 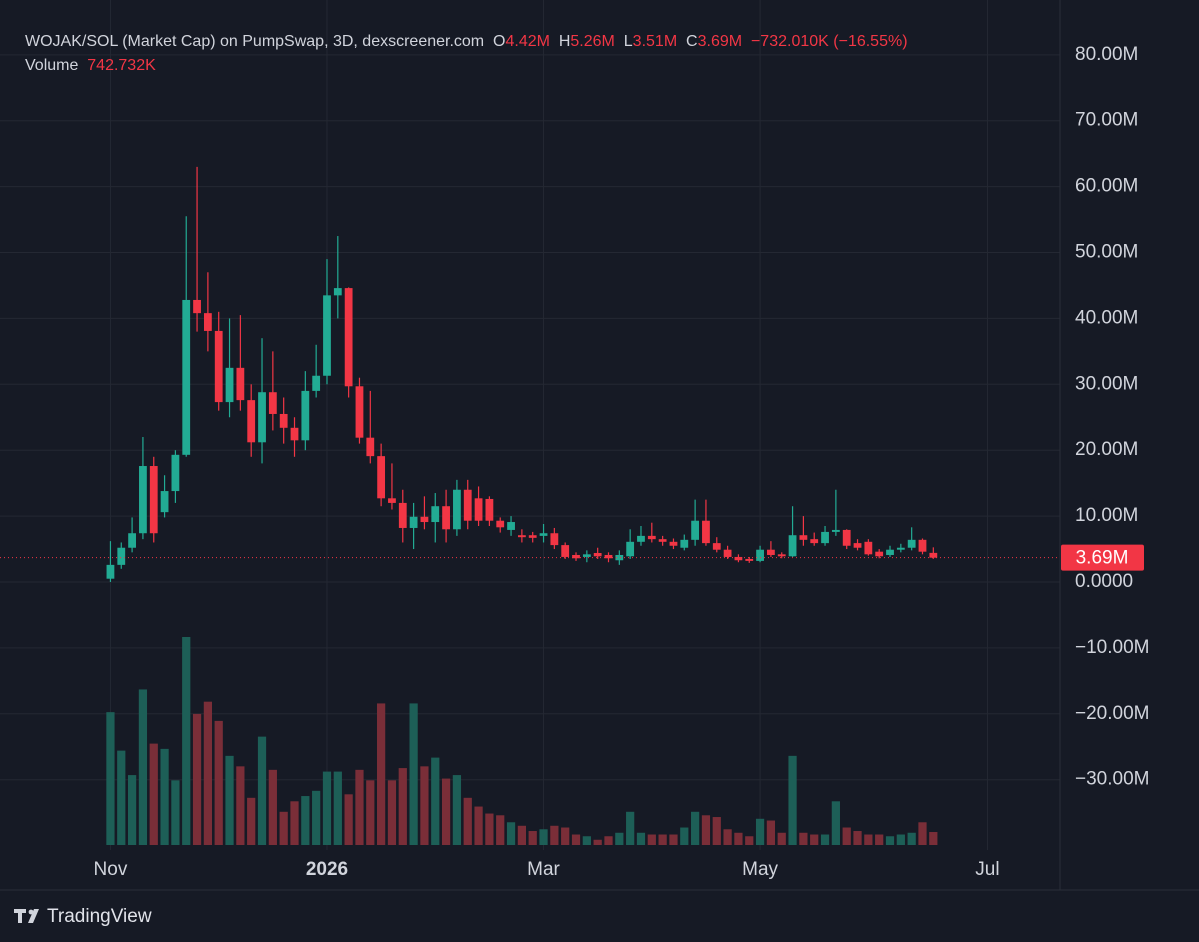 What do you see at coordinates (1104, 581) in the screenshot?
I see `y-tick-label: 0.0000` at bounding box center [1104, 581].